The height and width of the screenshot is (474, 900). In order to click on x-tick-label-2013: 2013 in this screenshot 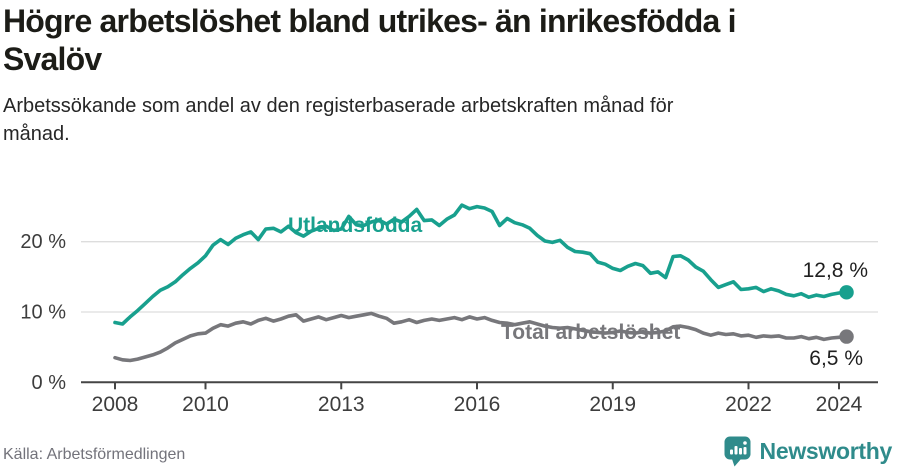, I will do `click(341, 404)`.